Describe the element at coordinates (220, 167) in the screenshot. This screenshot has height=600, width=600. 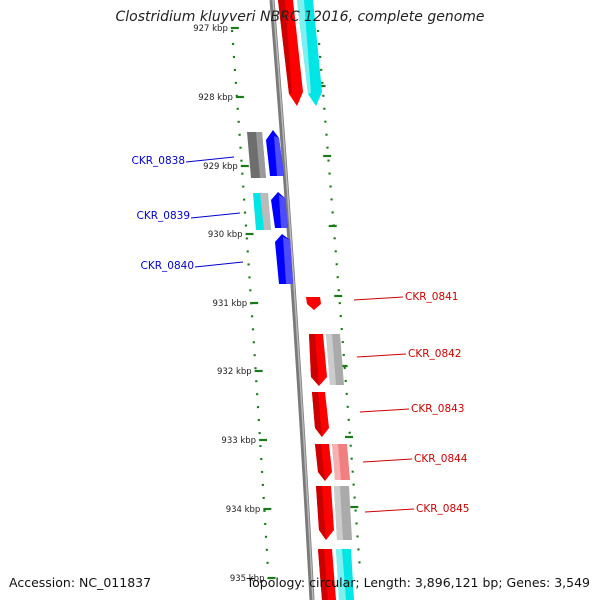
I see `tick-label: 929 kbp` at that location.